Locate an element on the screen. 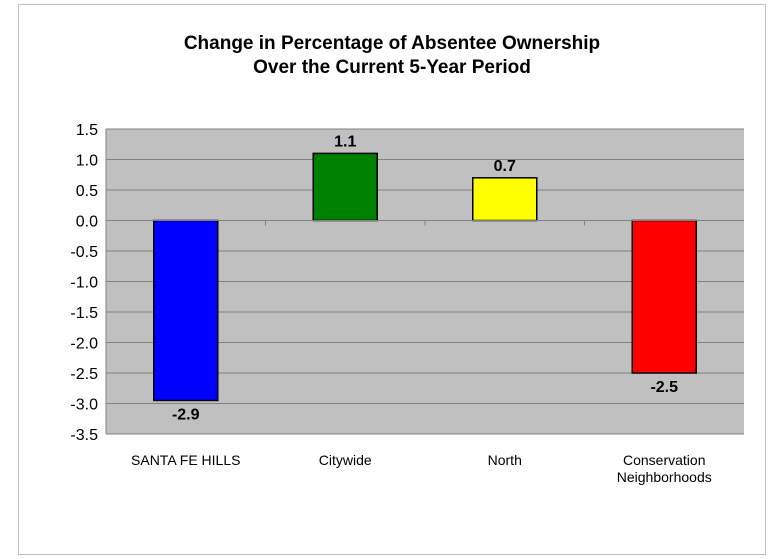 The height and width of the screenshot is (559, 772). y-tick-label: -1.0 is located at coordinates (84, 283).